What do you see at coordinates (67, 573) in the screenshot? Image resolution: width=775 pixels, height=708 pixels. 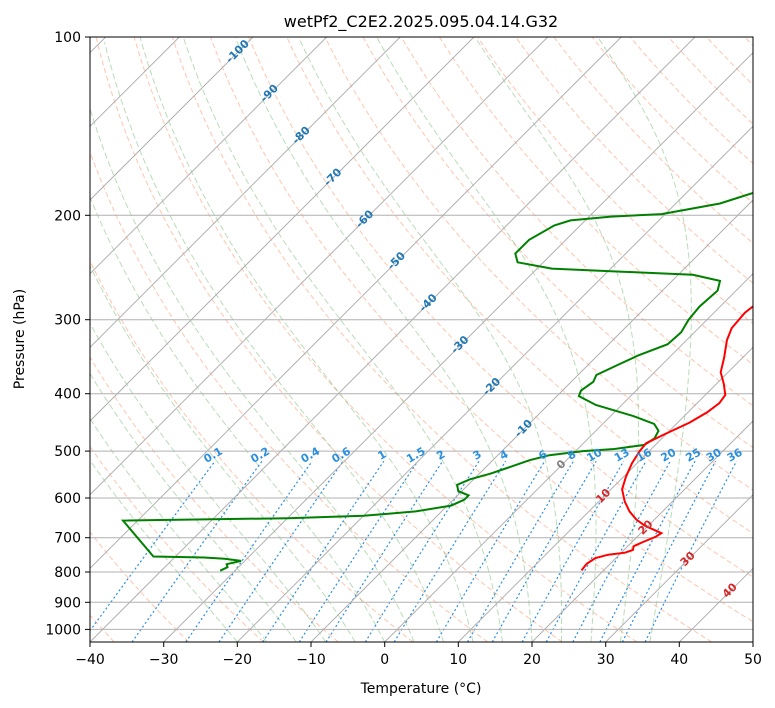 I see `y-tick-label: 800` at bounding box center [67, 573].